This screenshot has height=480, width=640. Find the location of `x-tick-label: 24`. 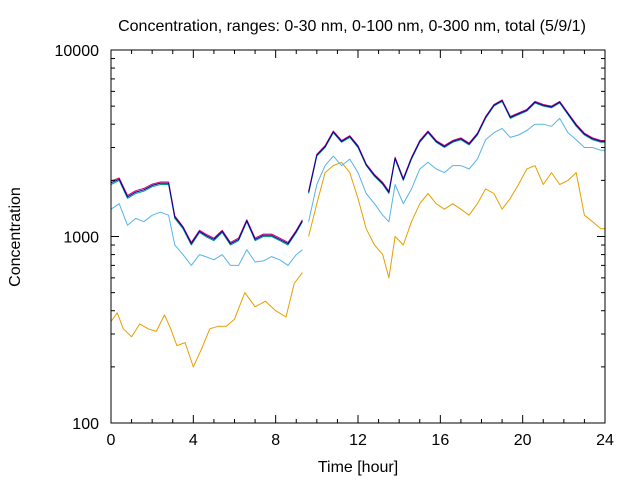

x-tick-label: 24 is located at coordinates (605, 440).